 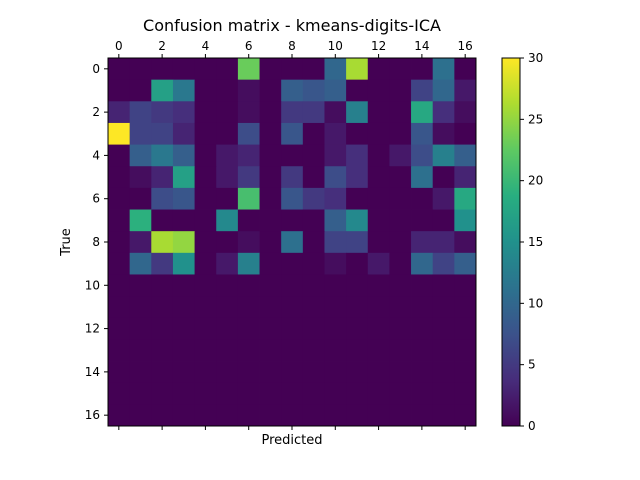 What do you see at coordinates (535, 181) in the screenshot?
I see `colorbar-tick-label: 20` at bounding box center [535, 181].